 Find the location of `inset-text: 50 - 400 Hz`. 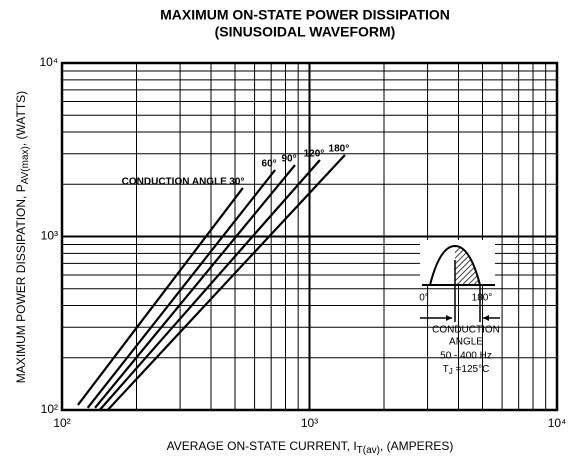

inset-text: 50 - 400 Hz is located at coordinates (466, 356).